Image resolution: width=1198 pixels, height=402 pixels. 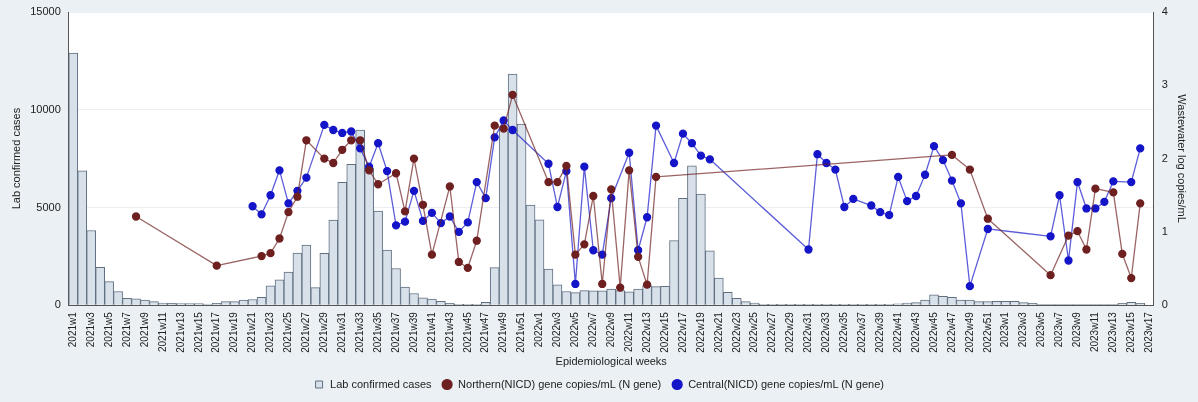 I want to click on x-tick-label: 2021w21, so click(x=252, y=332).